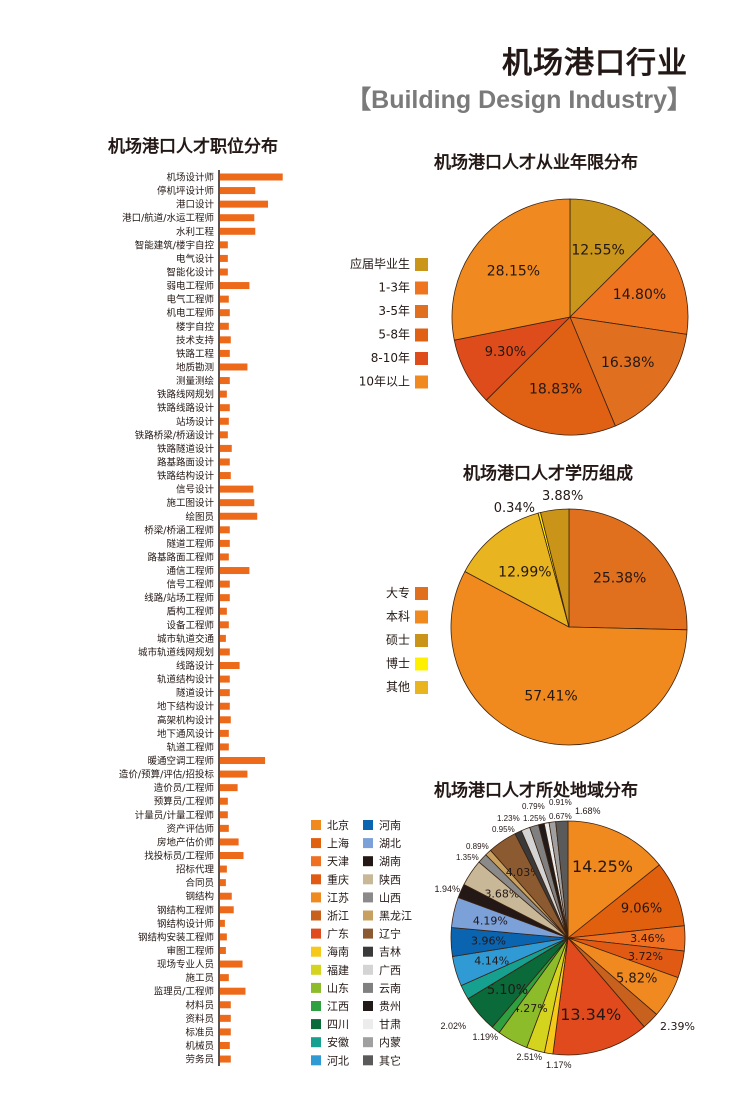  What do you see at coordinates (199, 883) in the screenshot?
I see `bar-label: 合同员` at bounding box center [199, 883].